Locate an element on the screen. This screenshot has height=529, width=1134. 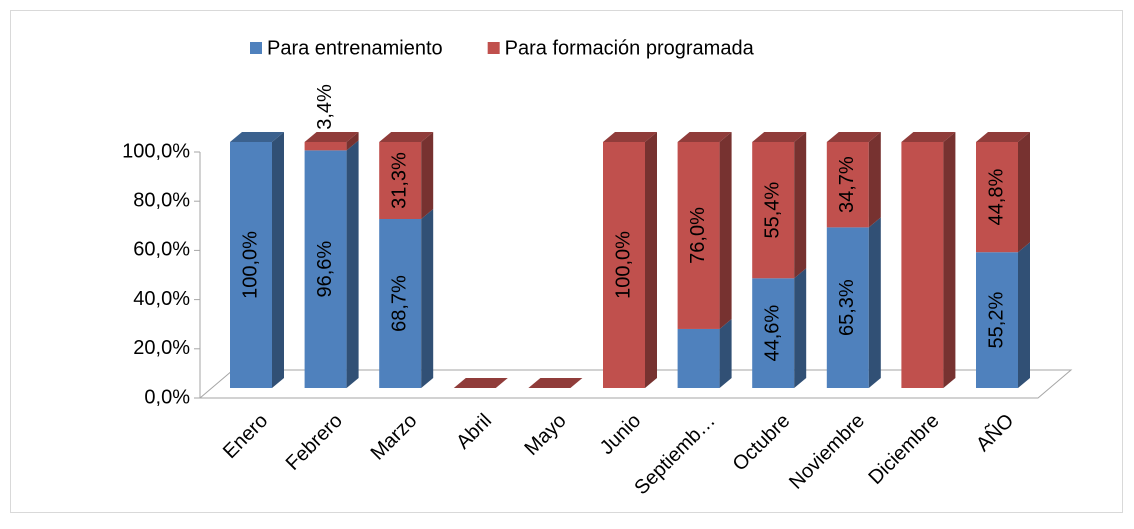
data-label: 96,6% is located at coordinates (325, 269).